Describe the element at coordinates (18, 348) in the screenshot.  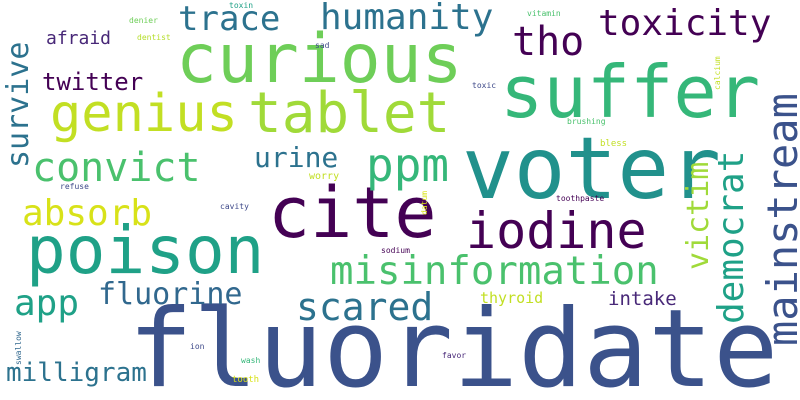
I see `word-swallow: swallow` at that location.